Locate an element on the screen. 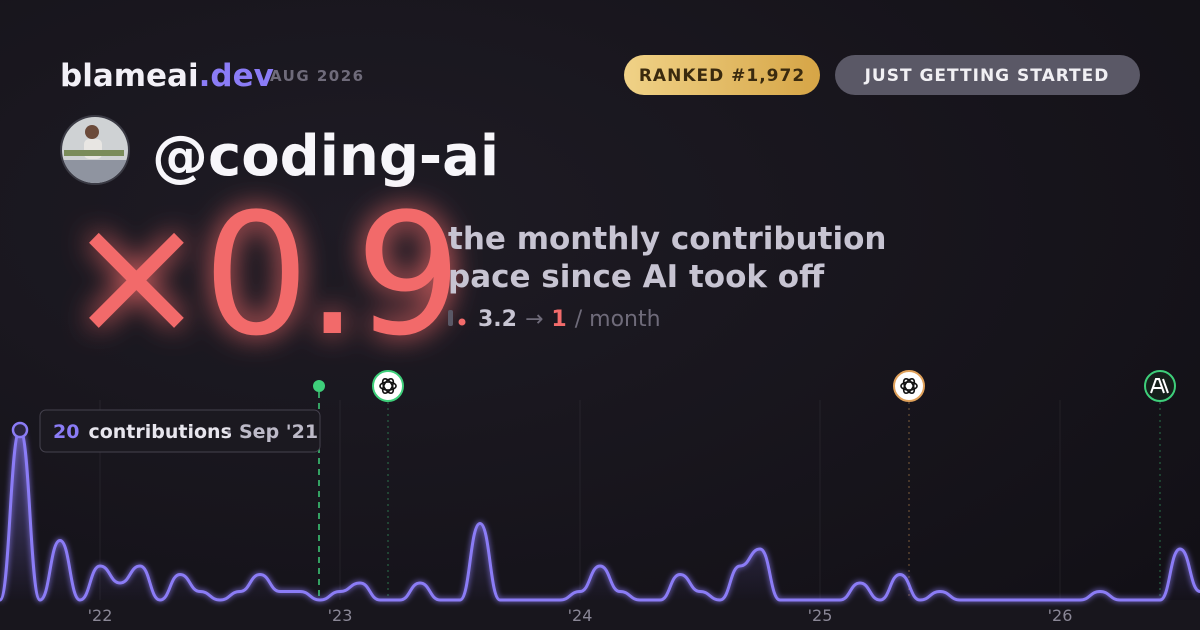  brand: blameai.dev is located at coordinates (167, 76).